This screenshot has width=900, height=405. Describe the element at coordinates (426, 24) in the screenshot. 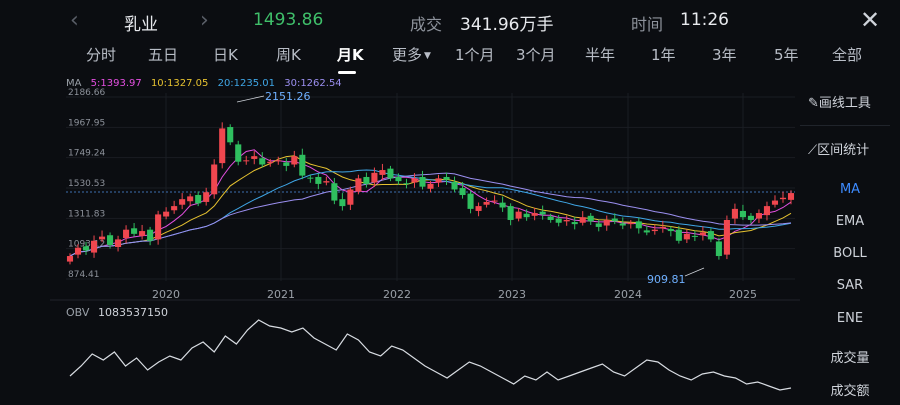

I see `volume-label: 成交` at that location.